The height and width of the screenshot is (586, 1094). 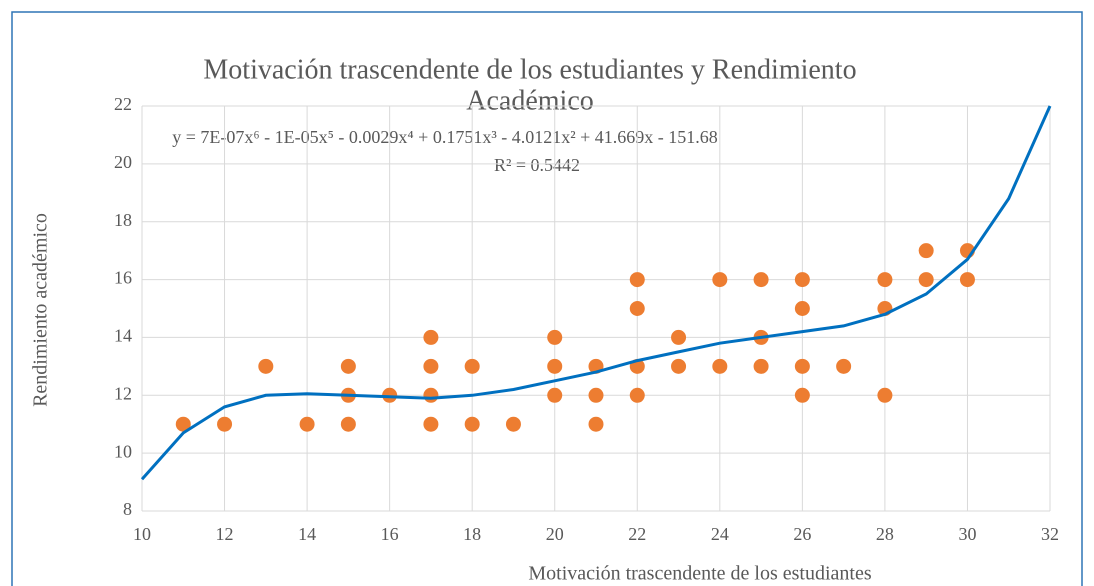 What do you see at coordinates (307, 534) in the screenshot?
I see `x-tick-label: 14` at bounding box center [307, 534].